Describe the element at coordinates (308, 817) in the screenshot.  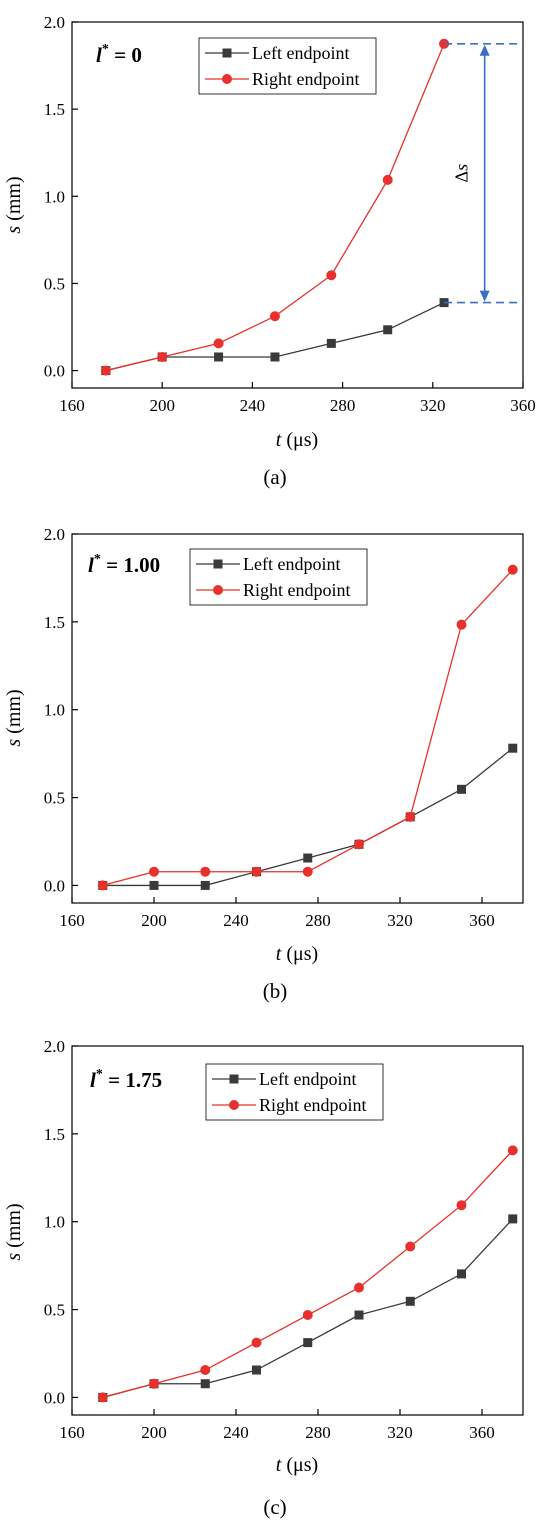
I see `series-line-left` at that location.